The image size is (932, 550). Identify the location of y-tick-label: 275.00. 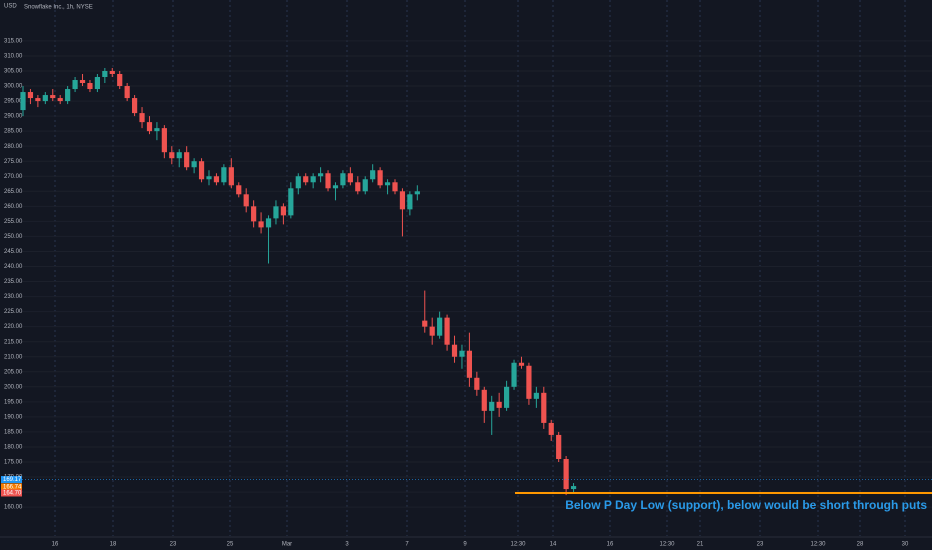
(13, 162).